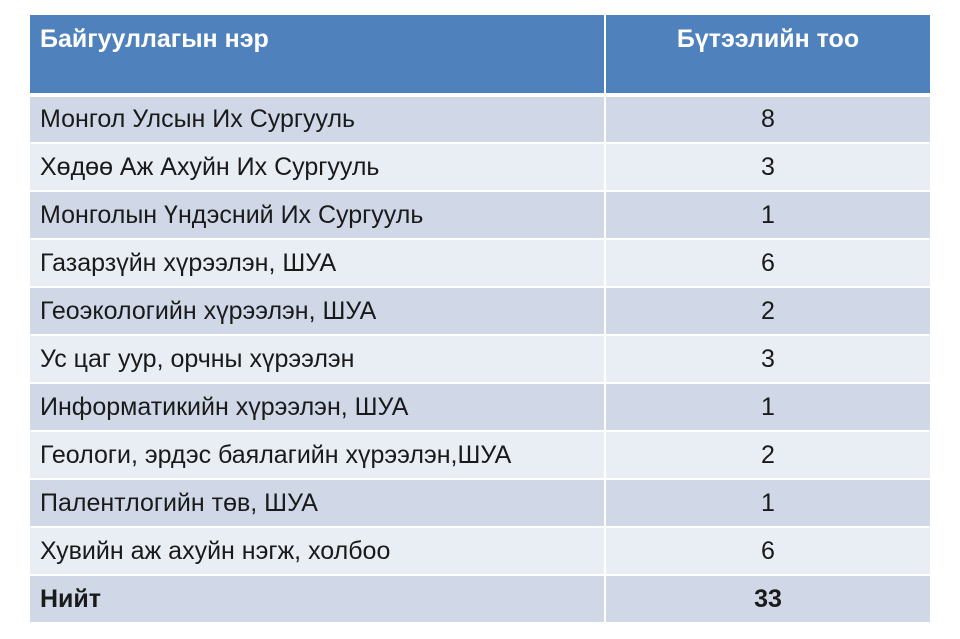  I want to click on table-row: Геоэкологийн хүрээлэн, ШУА 2, so click(480, 311).